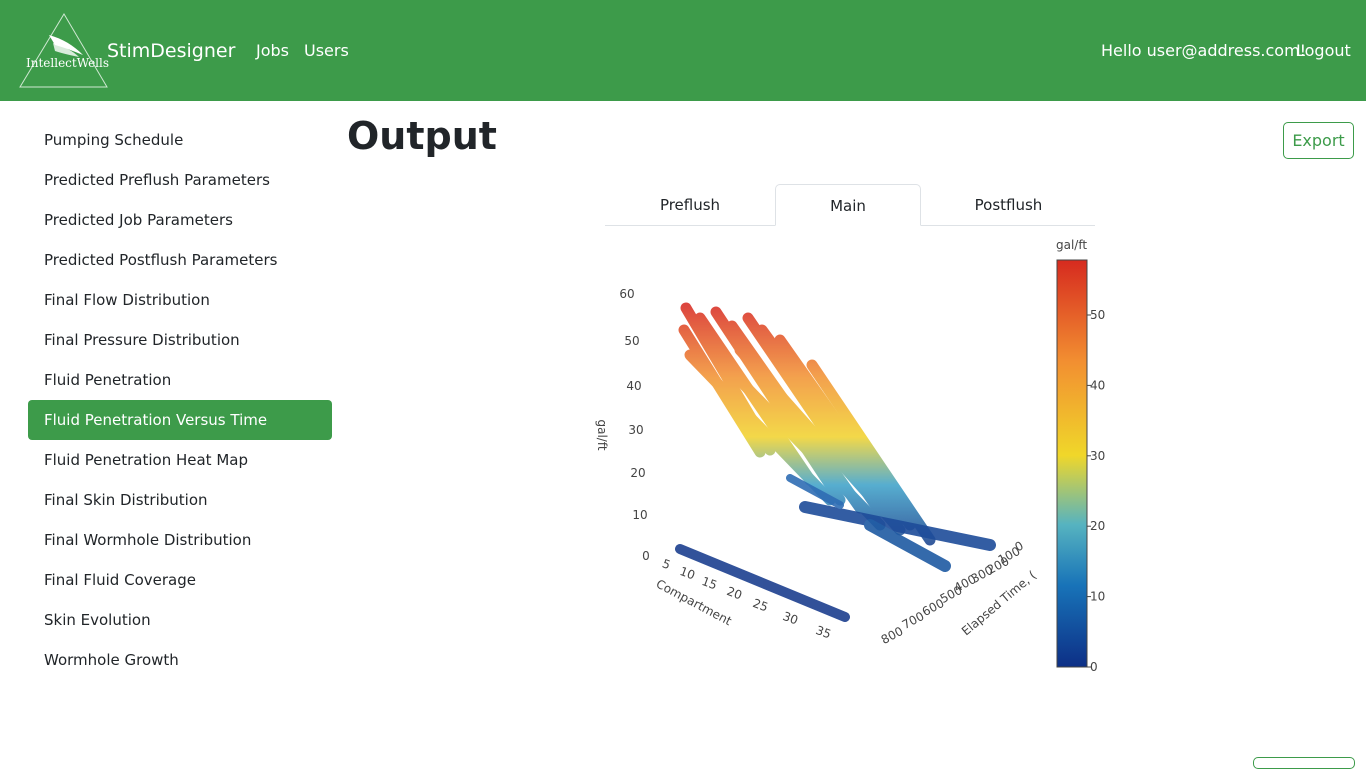 Image resolution: width=1366 pixels, height=769 pixels. What do you see at coordinates (790, 618) in the screenshot?
I see `x-tick-label: 30` at bounding box center [790, 618].